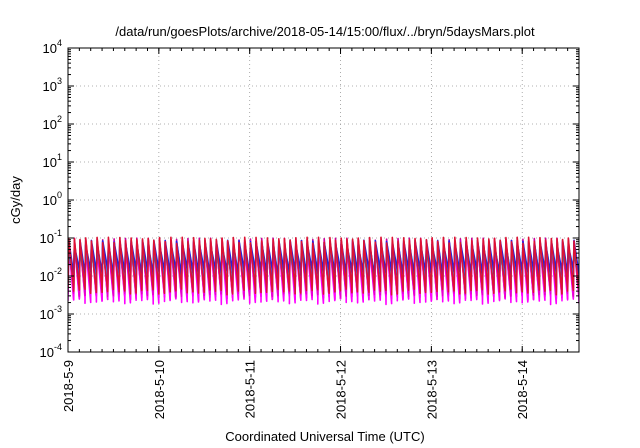  I want to click on x-axis-label: Coordinated Universal Time (UTC), so click(324, 436).